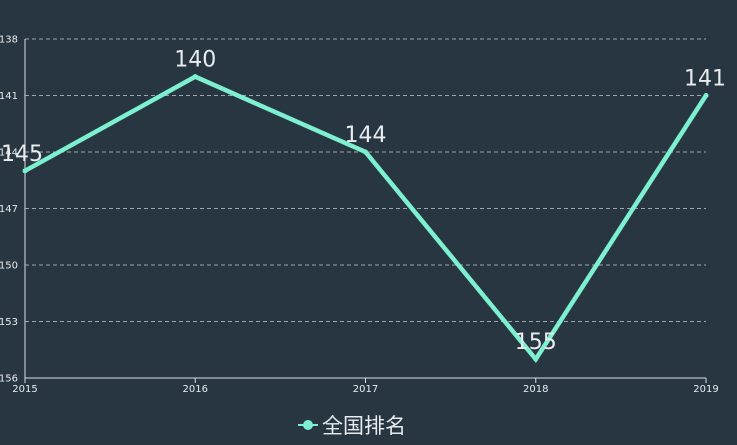 The height and width of the screenshot is (445, 737). I want to click on y-tick-label: 147, so click(9, 209).